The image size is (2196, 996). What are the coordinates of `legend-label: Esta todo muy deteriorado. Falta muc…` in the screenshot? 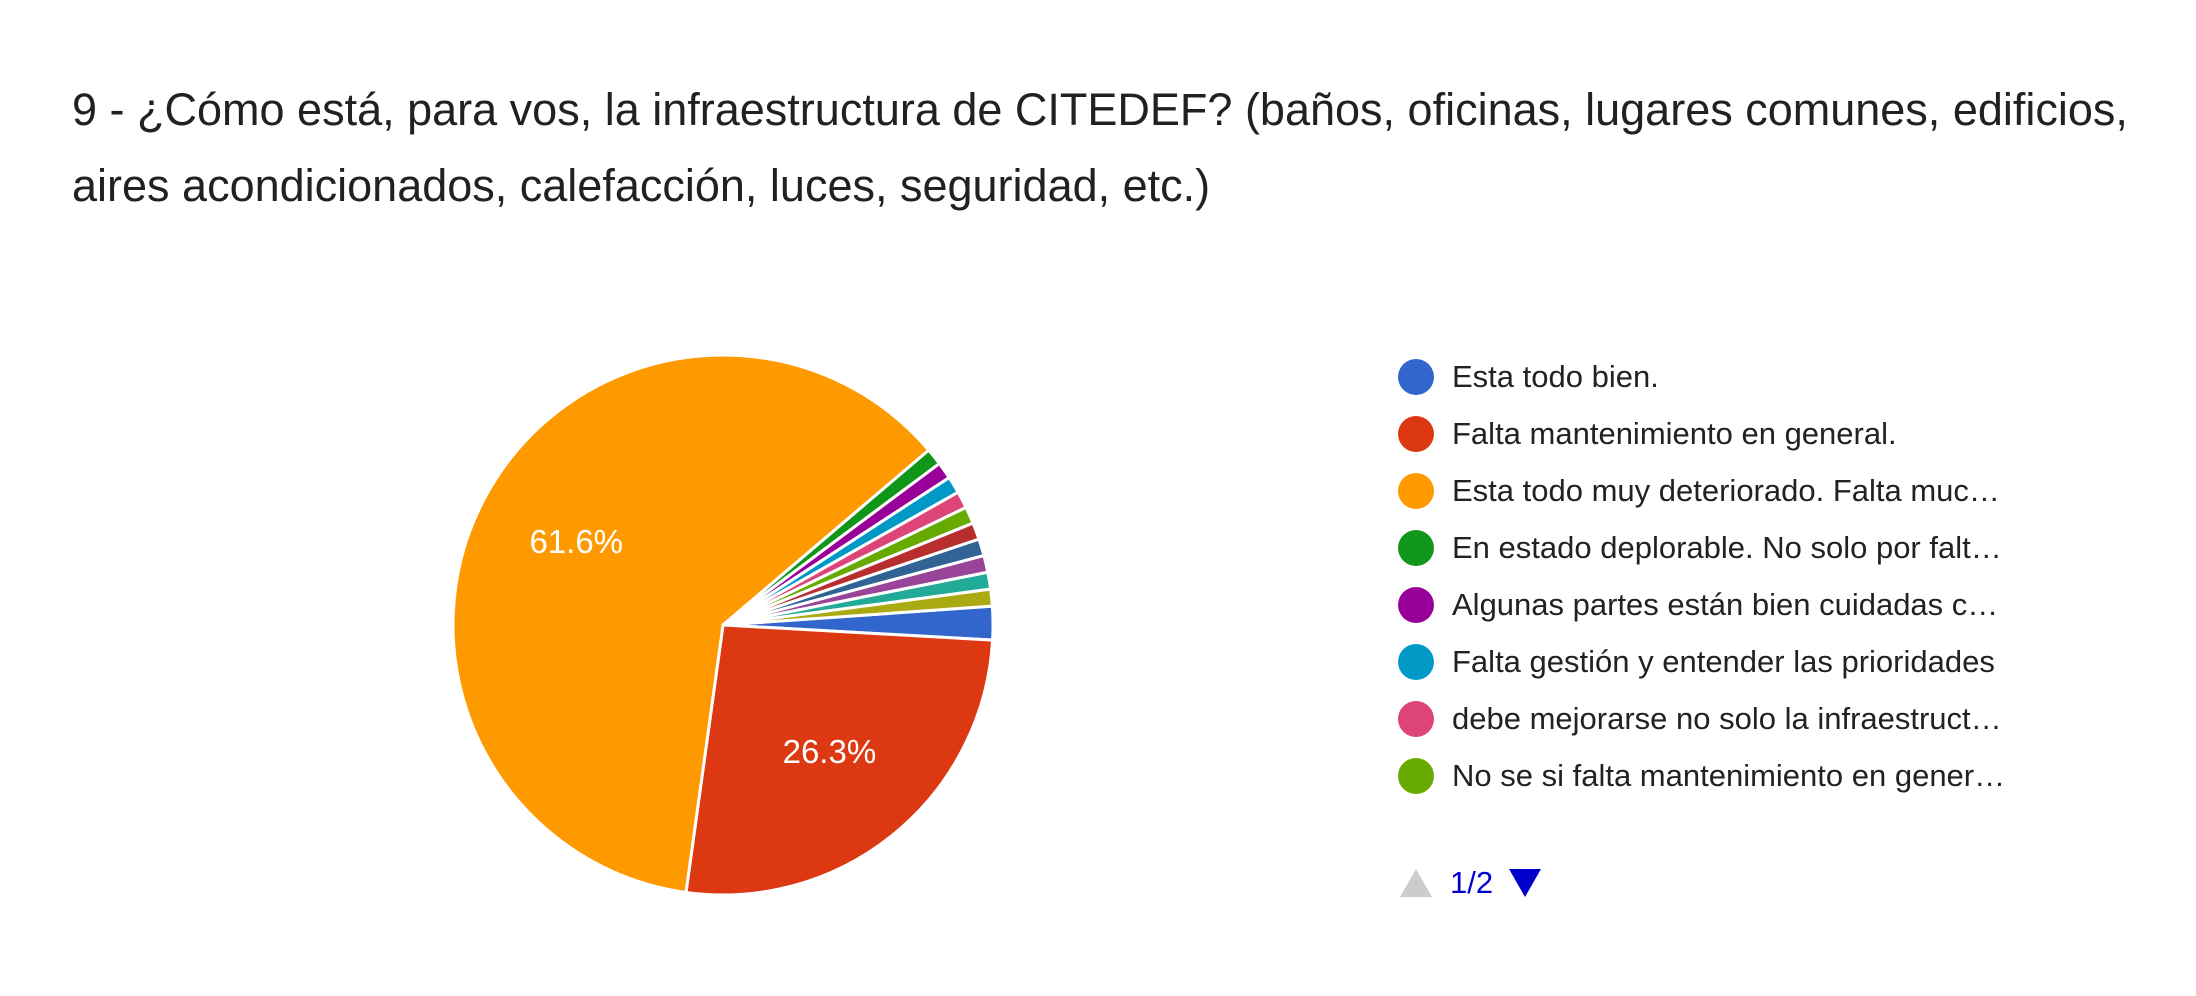 It's located at (1726, 490).